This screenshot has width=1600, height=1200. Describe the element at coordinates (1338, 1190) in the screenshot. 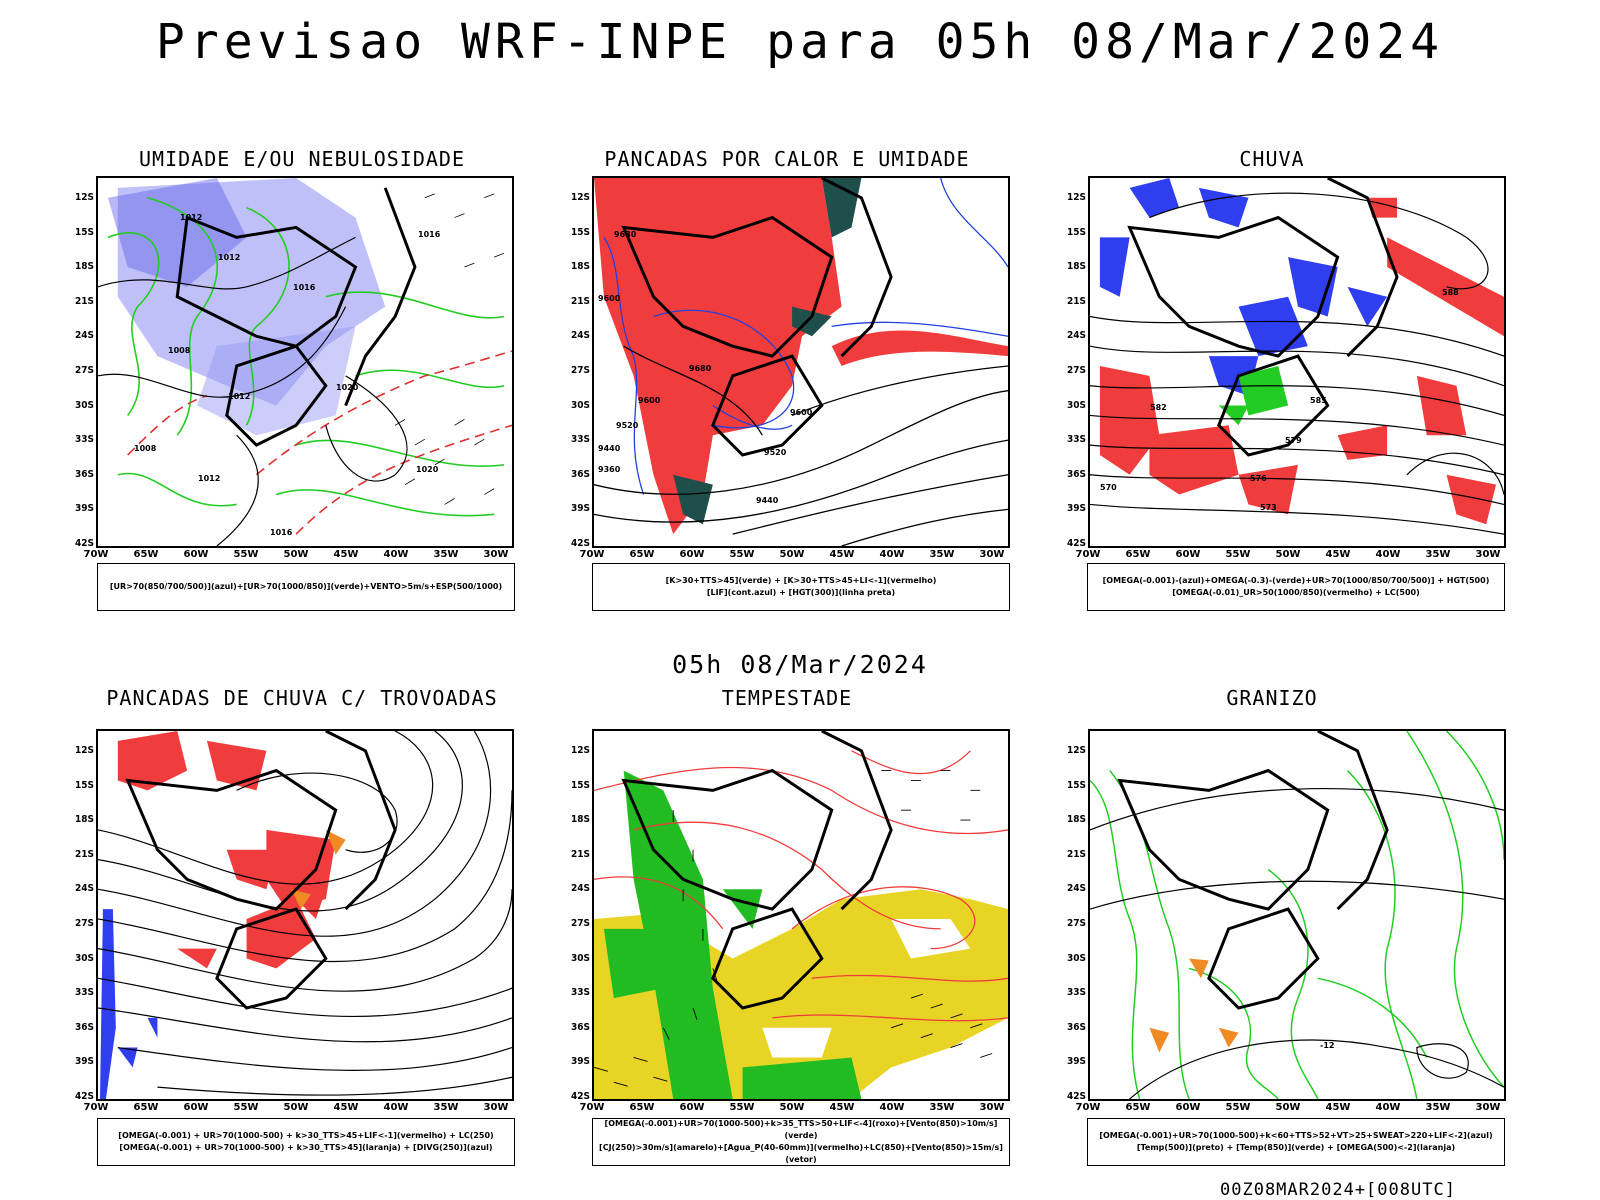

I see `run-timestamp: 00Z08MAR2024+[008UTC]` at that location.